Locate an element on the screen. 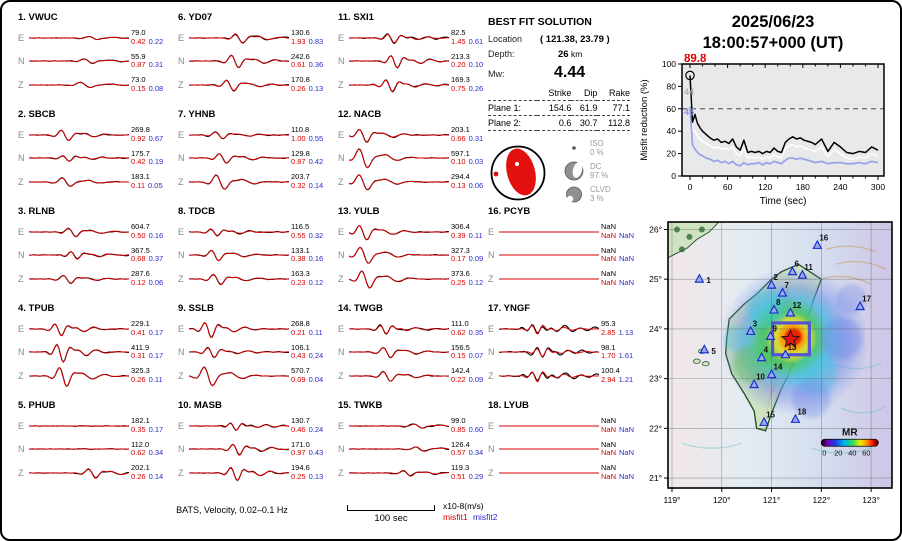 The width and height of the screenshot is (902, 541). map-station-label-1: 1 is located at coordinates (708, 280).